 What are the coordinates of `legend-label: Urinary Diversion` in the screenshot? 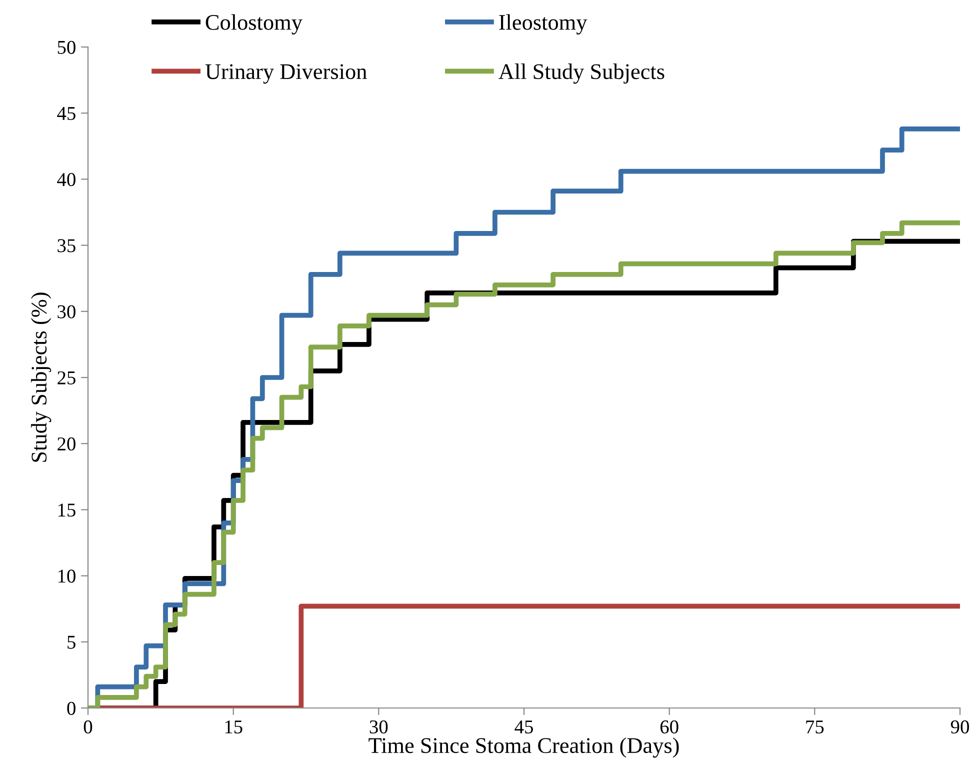 It's located at (286, 74).